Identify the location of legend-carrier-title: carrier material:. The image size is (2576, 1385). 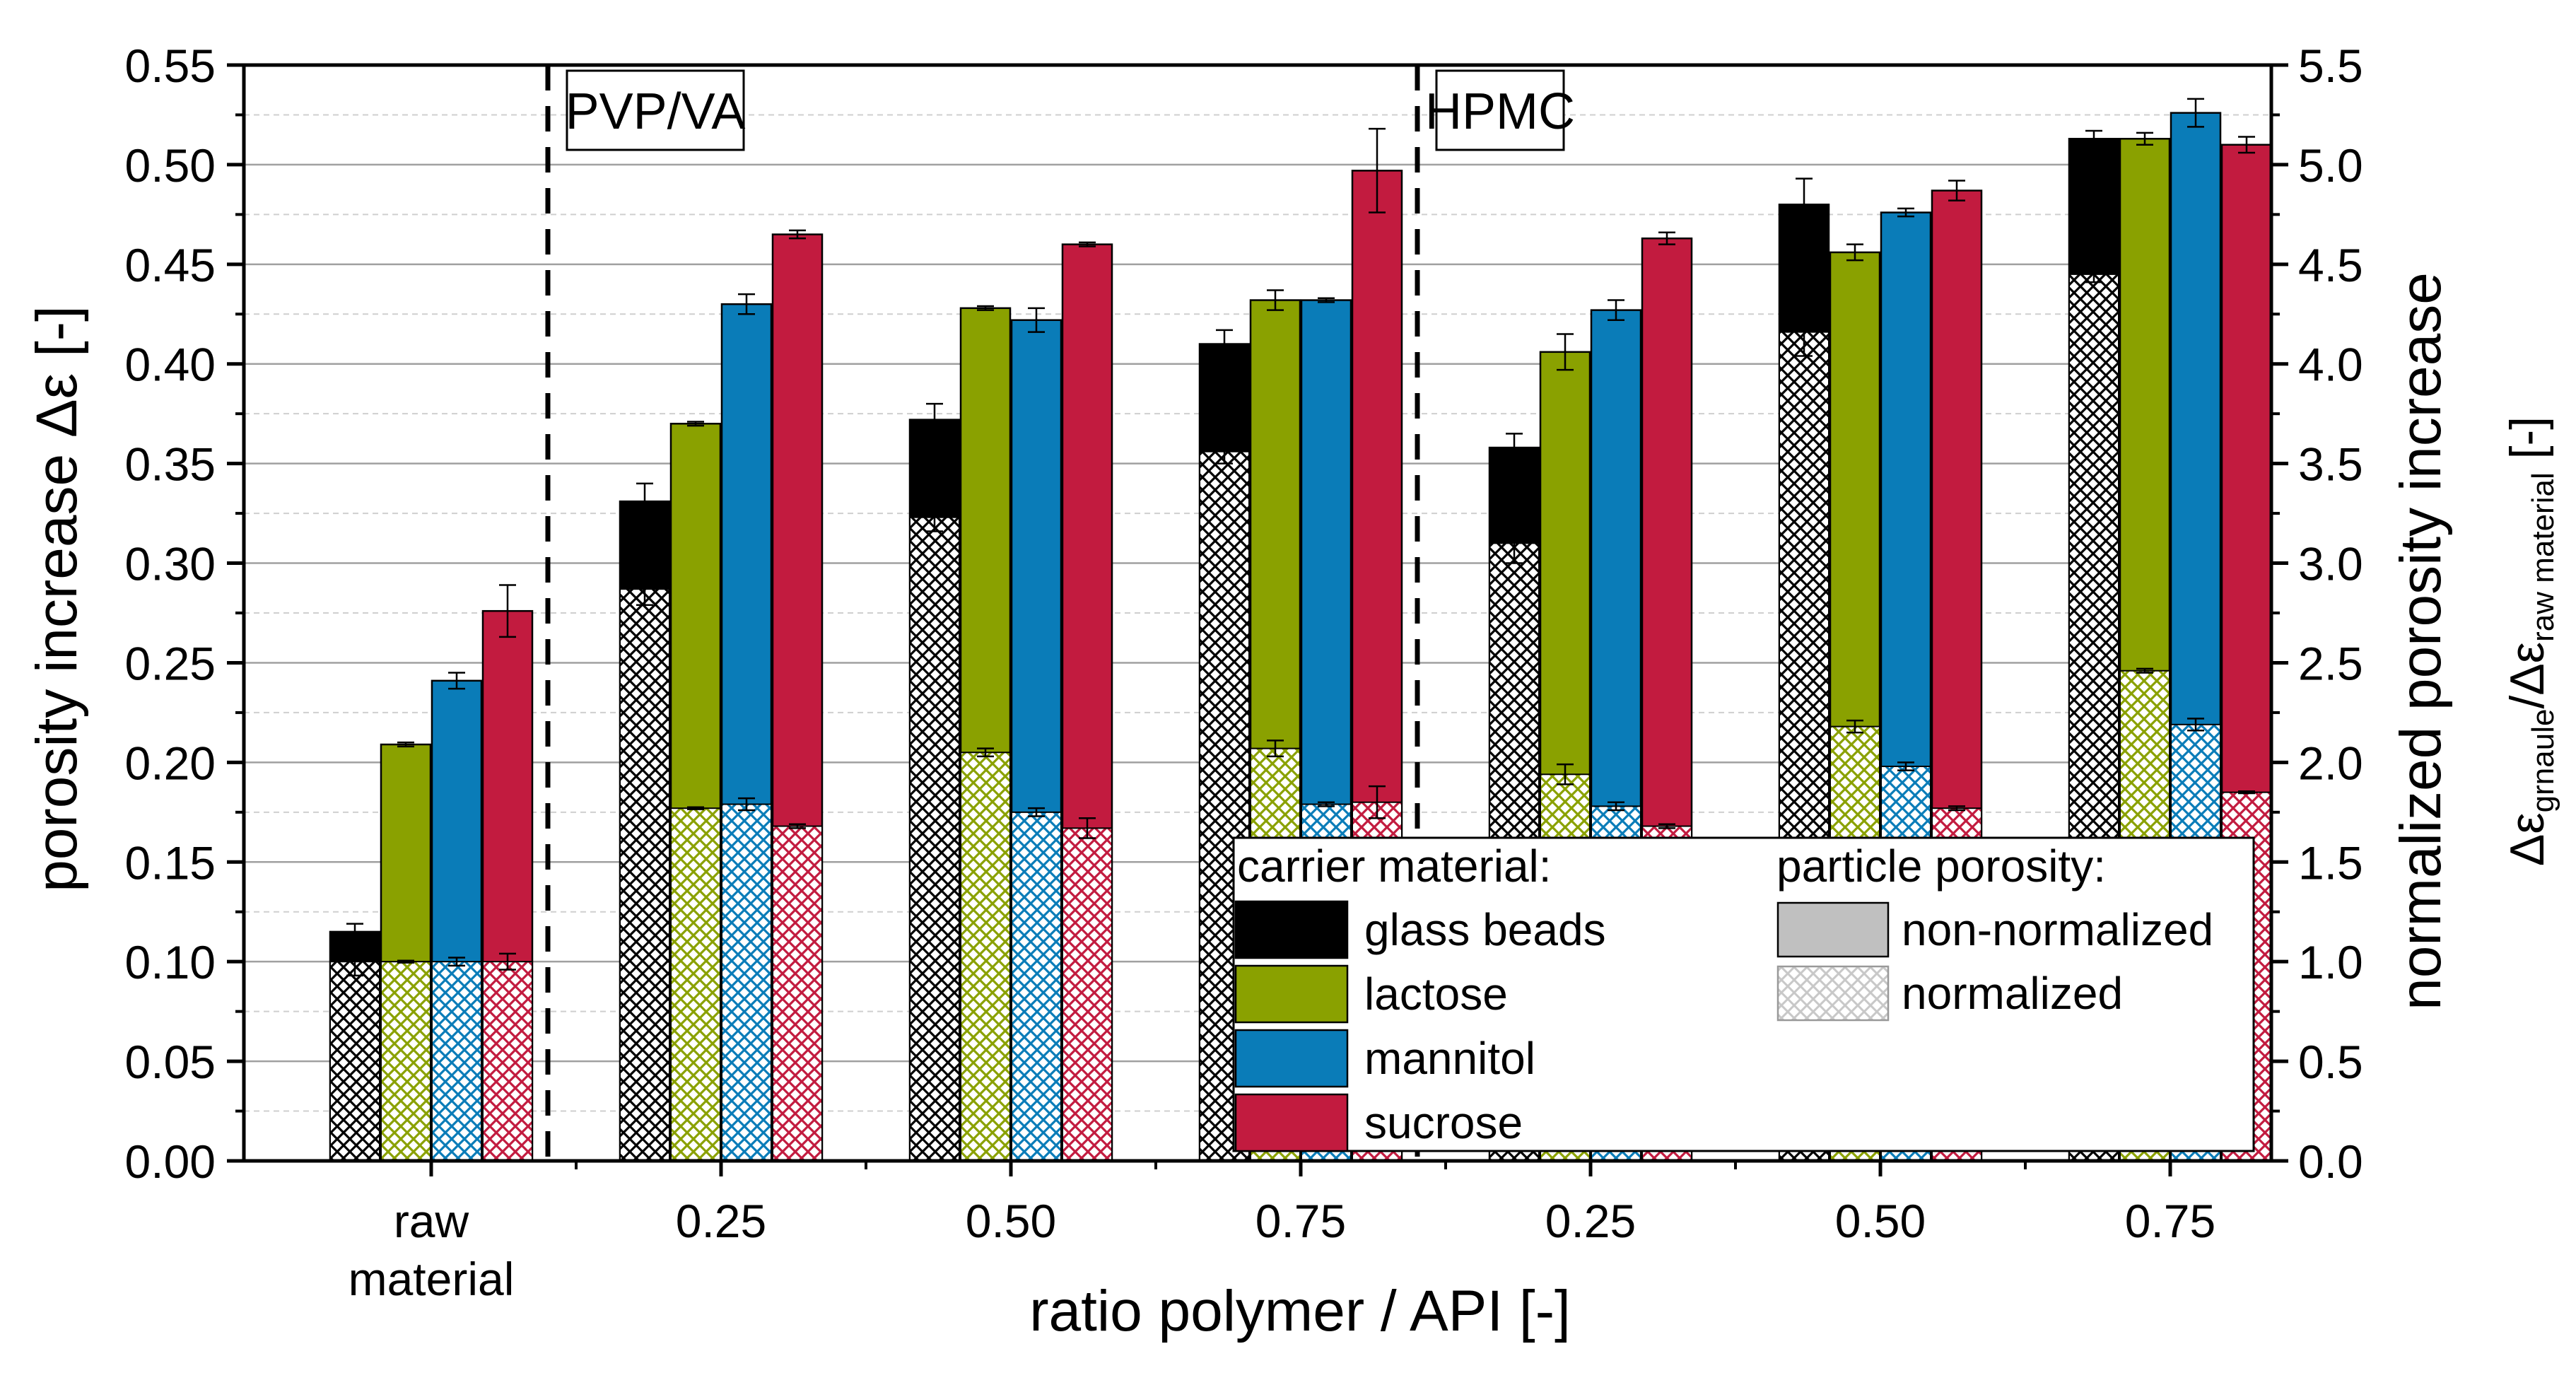
(1394, 866).